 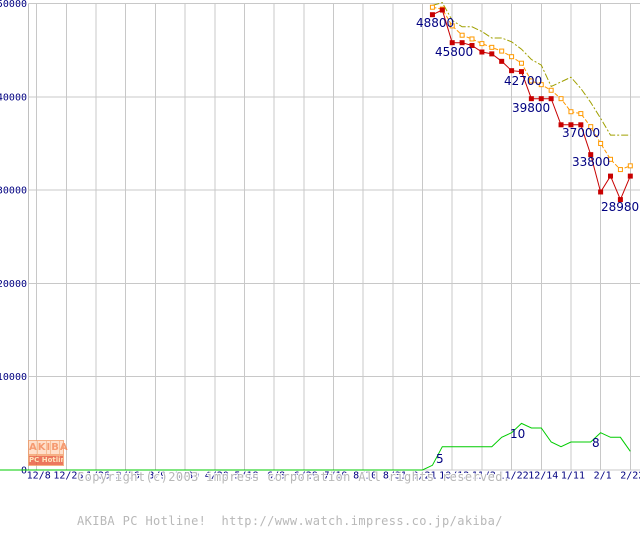 I want to click on series-highest-price, so click(x=531, y=69).